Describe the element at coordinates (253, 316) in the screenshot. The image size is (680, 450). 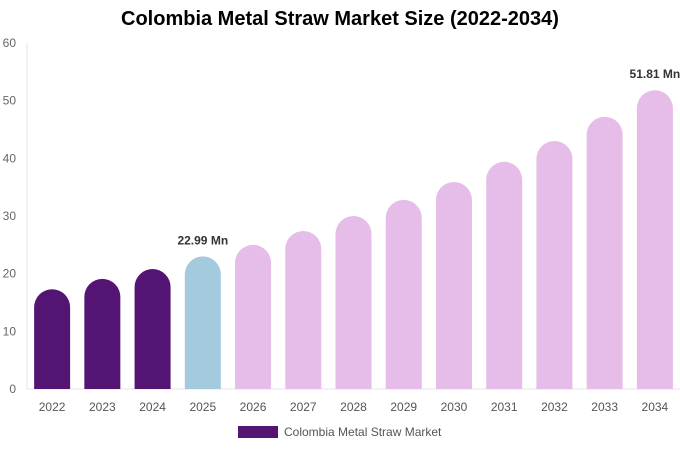
I see `bar-2026` at that location.